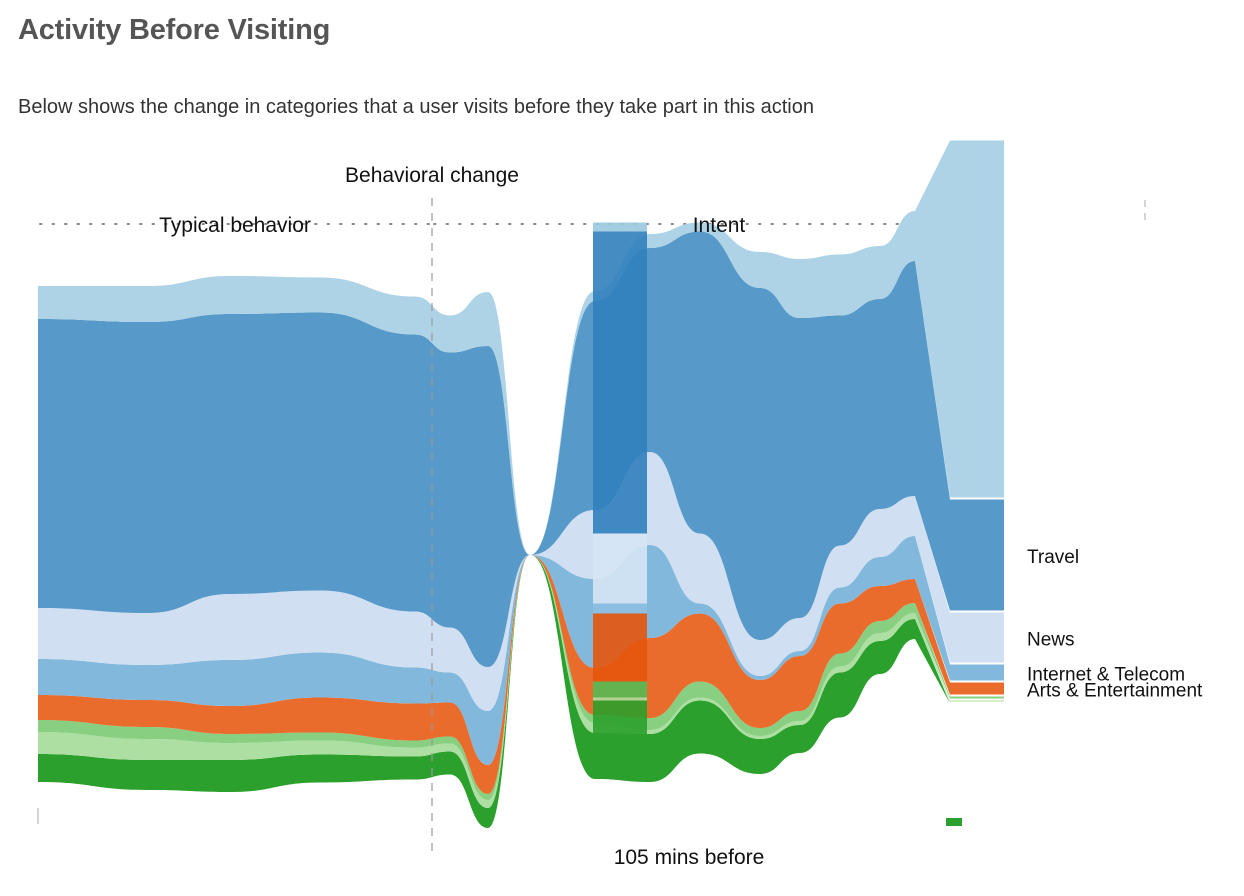 Image resolution: width=1244 pixels, height=896 pixels. Describe the element at coordinates (1106, 675) in the screenshot. I see `series-label-internet-telecom: Internet & Telecom` at that location.